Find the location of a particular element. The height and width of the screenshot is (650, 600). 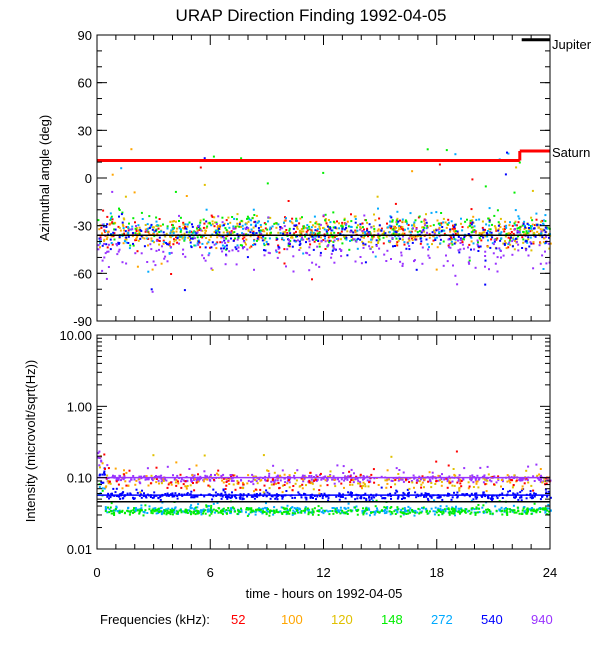

intensity-y-tick-label: 10.00 is located at coordinates (75, 335).